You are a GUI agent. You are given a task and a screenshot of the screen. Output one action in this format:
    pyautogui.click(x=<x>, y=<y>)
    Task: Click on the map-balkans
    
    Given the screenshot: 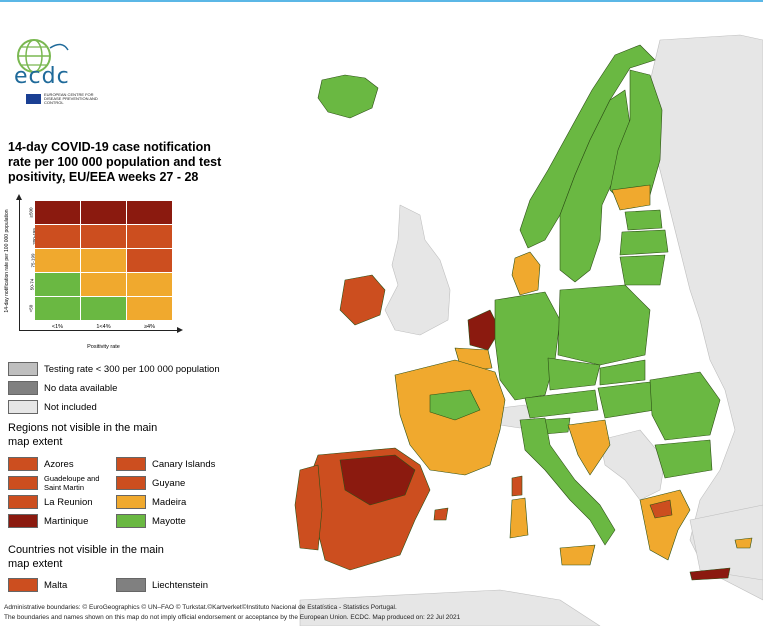 What is the action you would take?
    pyautogui.click(x=632, y=465)
    